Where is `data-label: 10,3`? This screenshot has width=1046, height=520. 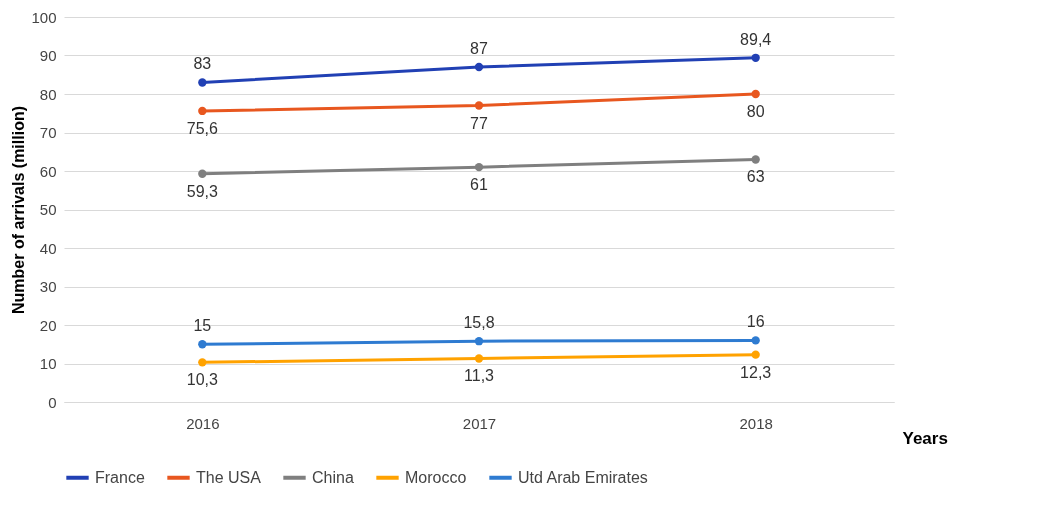 data-label: 10,3 is located at coordinates (202, 380).